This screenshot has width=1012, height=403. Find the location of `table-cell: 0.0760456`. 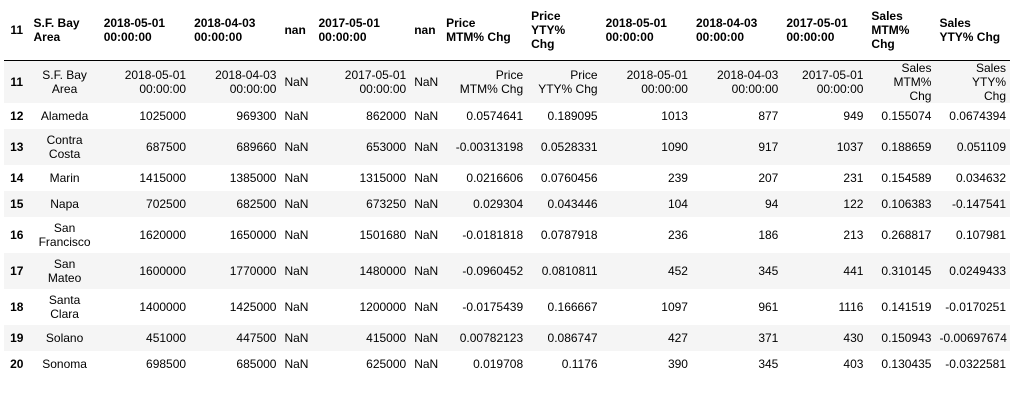

table-cell: 0.0760456 is located at coordinates (569, 178).